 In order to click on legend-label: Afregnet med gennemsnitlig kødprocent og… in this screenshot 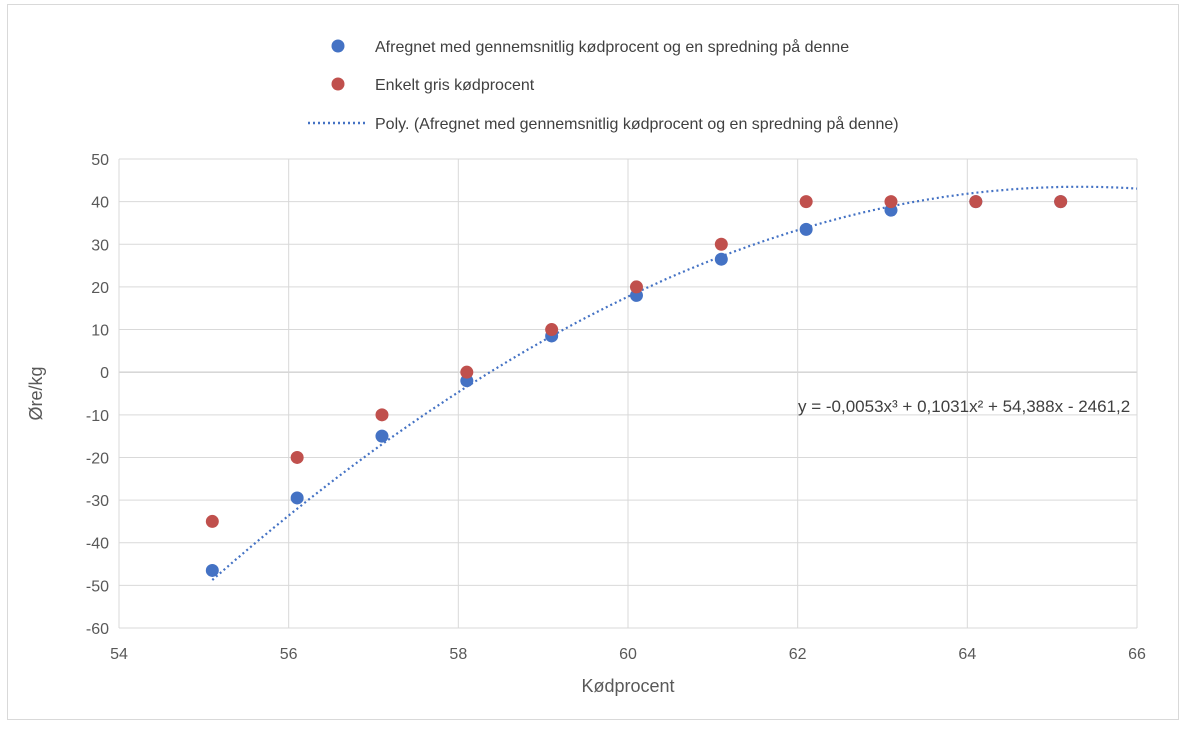, I will do `click(612, 47)`.